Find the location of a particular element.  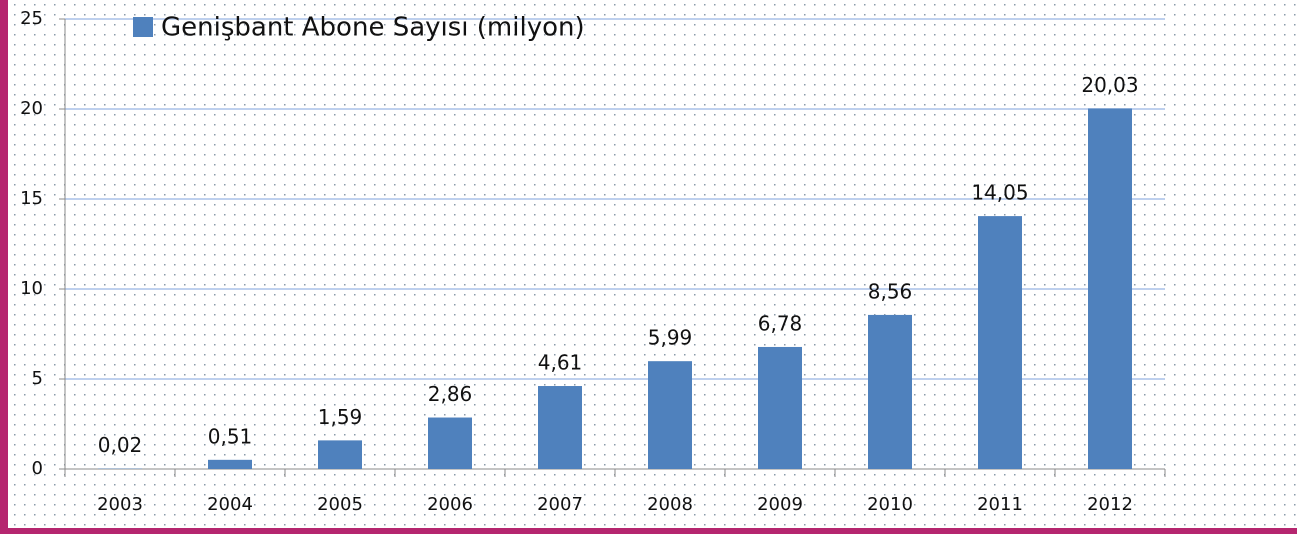

y-tick-label: 10 is located at coordinates (31, 288).